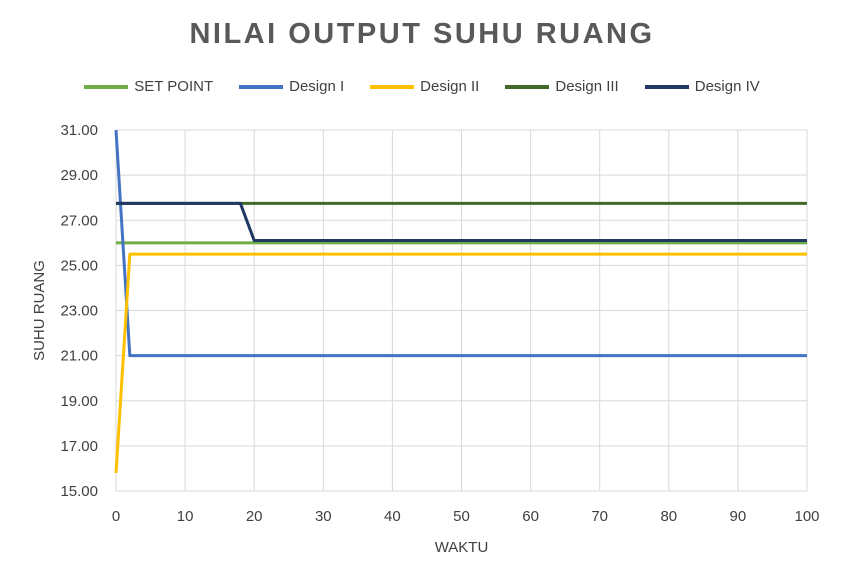 The height and width of the screenshot is (581, 844). Describe the element at coordinates (587, 86) in the screenshot. I see `legend-label: Design III` at that location.